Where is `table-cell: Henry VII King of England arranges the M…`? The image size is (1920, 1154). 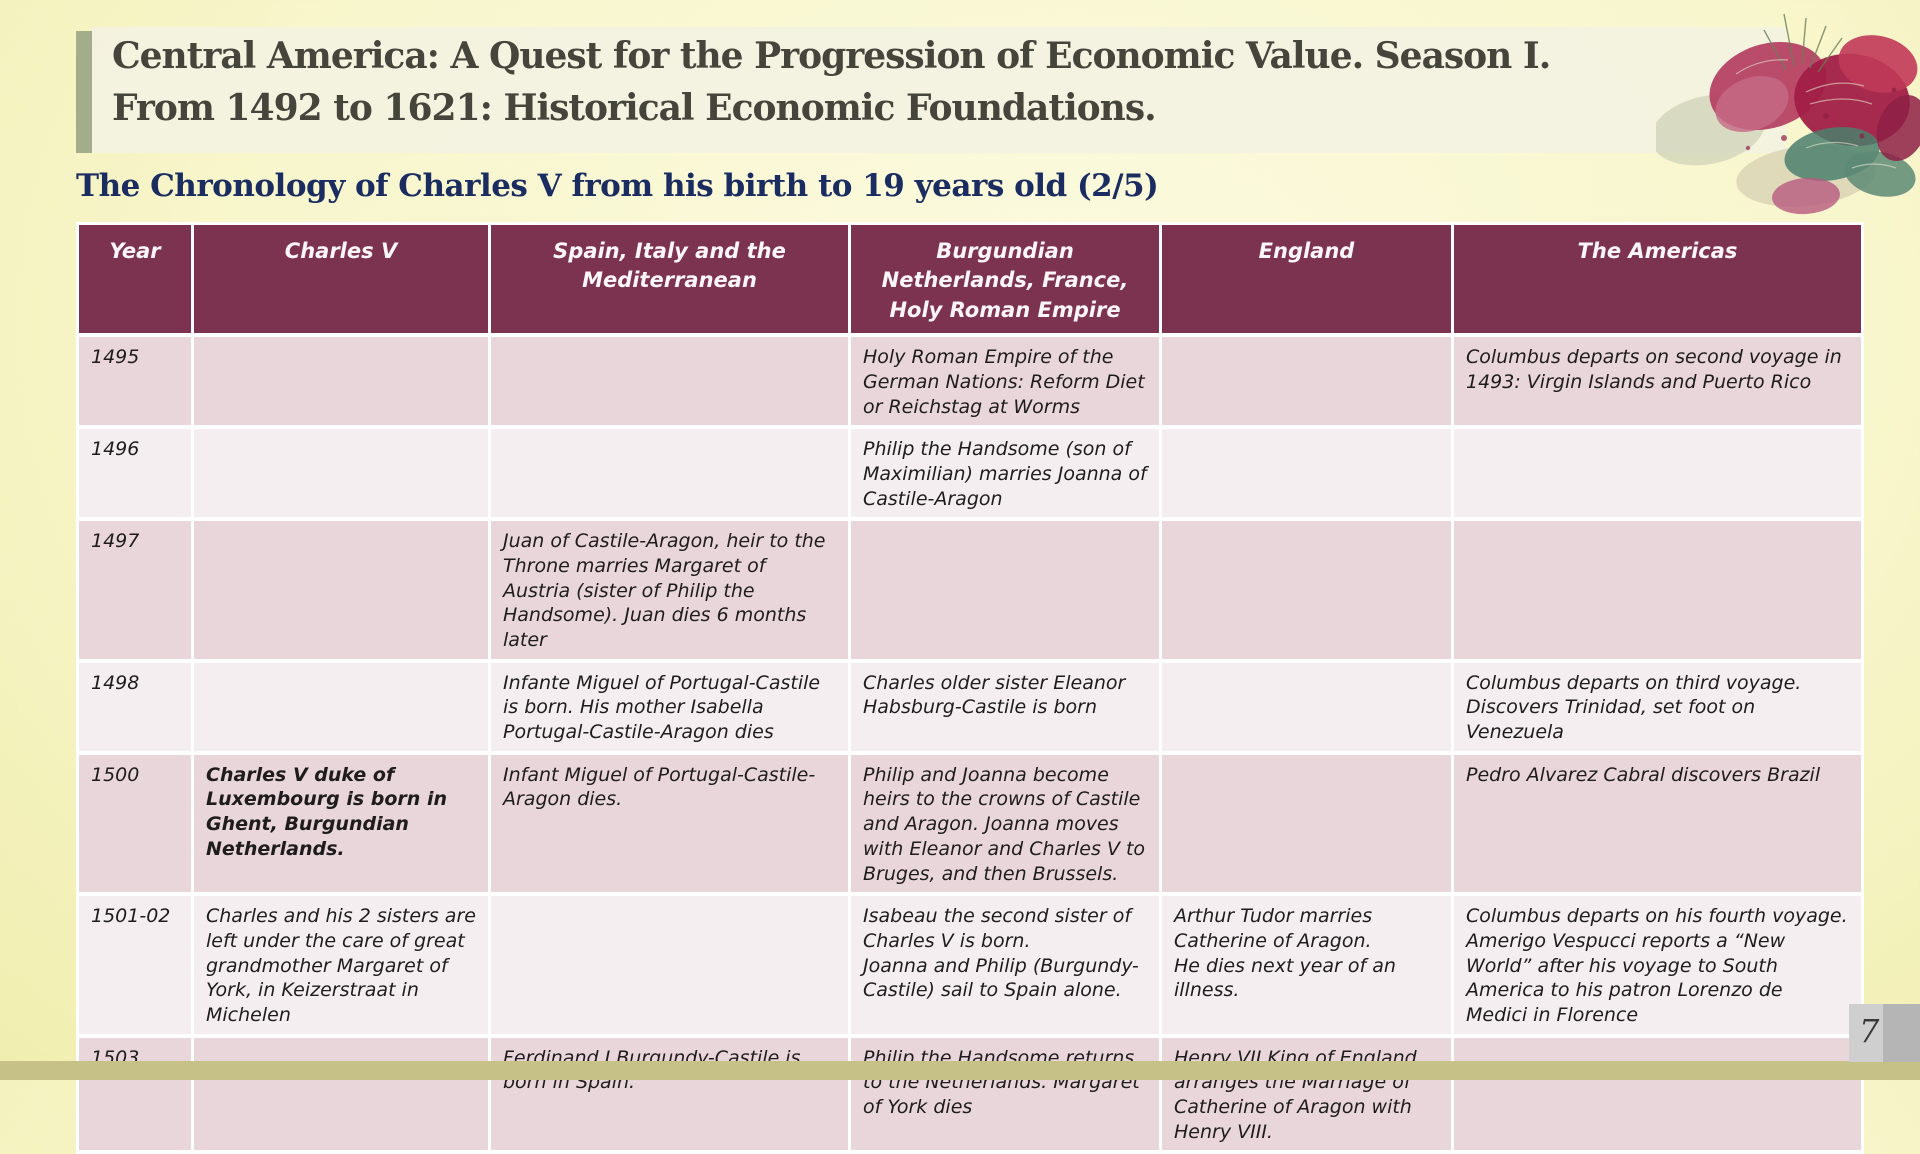
table-cell: Henry VII King of England arranges the M… is located at coordinates (1306, 1093).